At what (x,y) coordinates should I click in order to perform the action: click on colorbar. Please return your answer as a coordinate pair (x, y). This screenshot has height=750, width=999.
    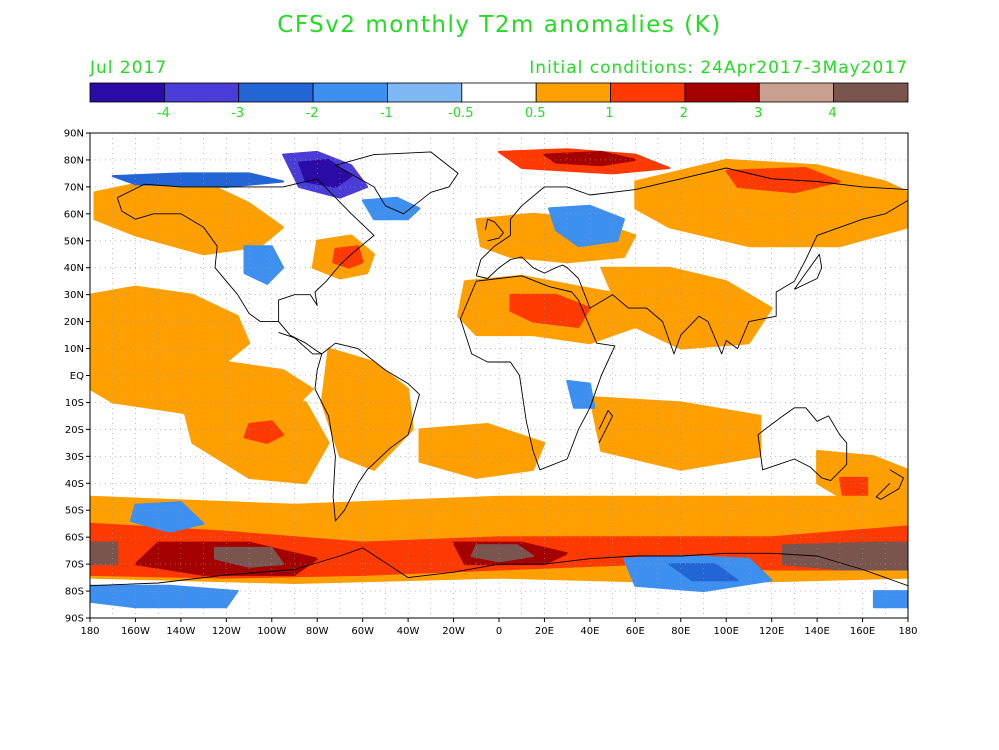
    Looking at the image, I should click on (499, 92).